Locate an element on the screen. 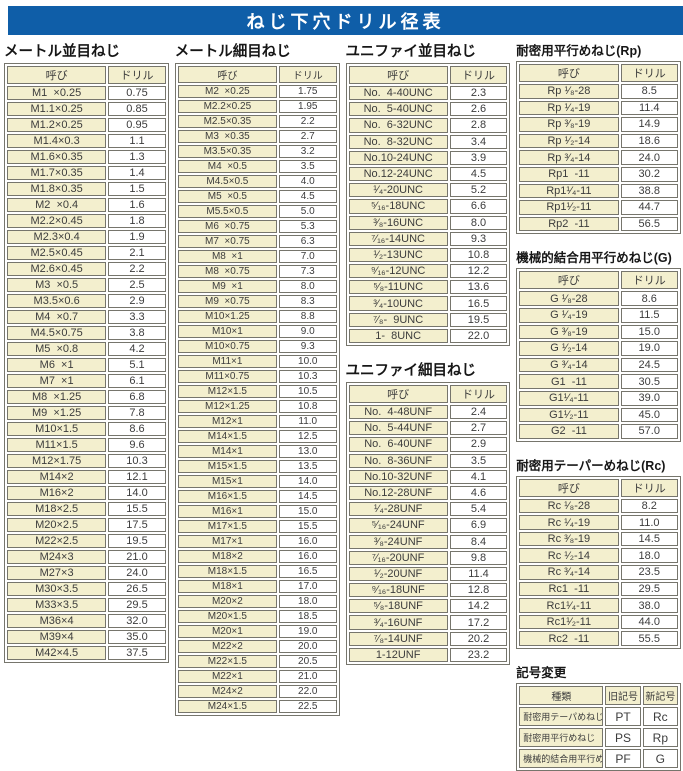 Image resolution: width=683 pixels, height=771 pixels. table-row: M2 ×0.4 1.6 is located at coordinates (86, 205).